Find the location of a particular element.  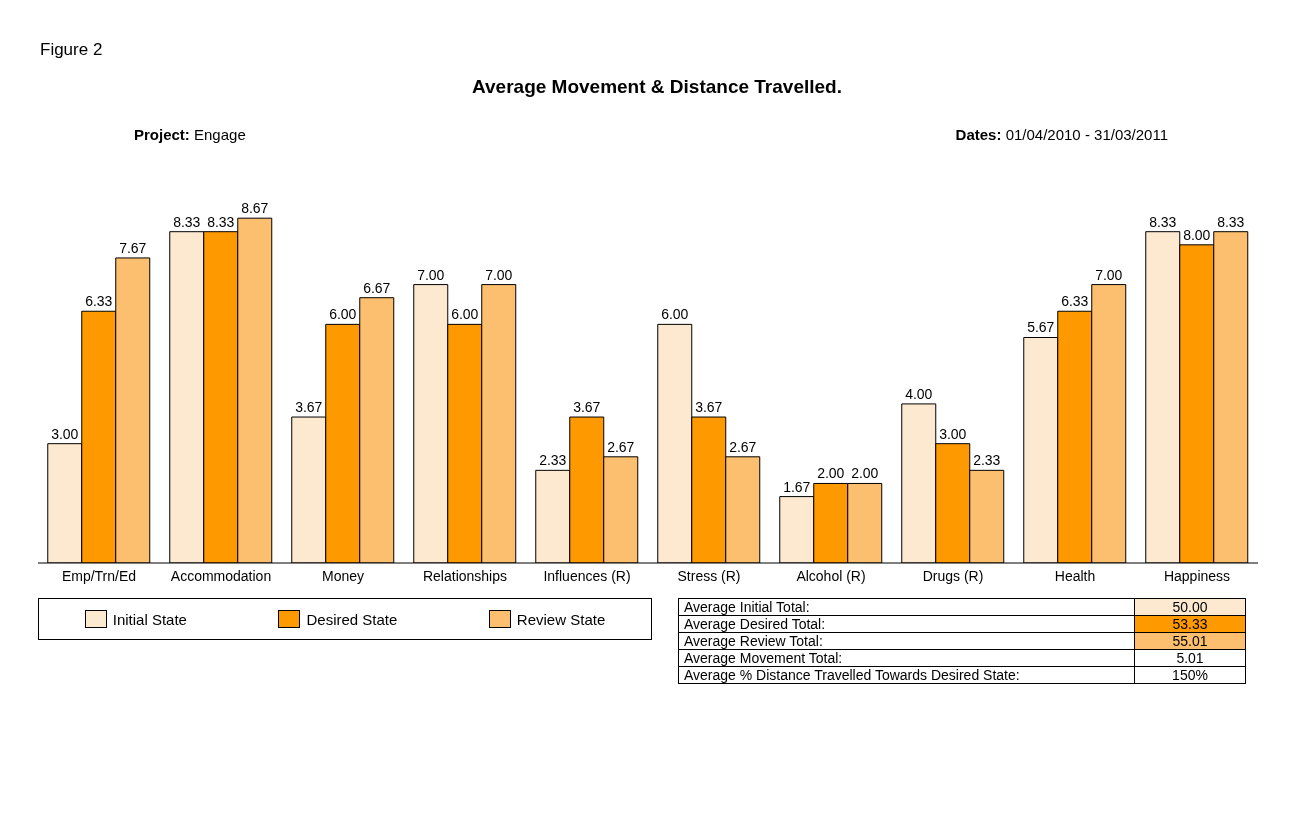

legend-label: Review State is located at coordinates (560, 619).